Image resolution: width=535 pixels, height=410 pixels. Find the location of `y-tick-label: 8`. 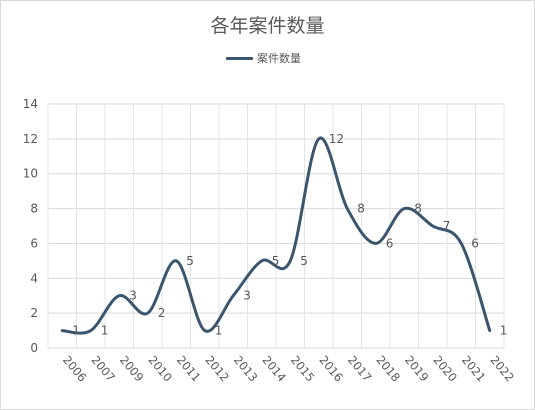

y-tick-label: 8 is located at coordinates (34, 209).